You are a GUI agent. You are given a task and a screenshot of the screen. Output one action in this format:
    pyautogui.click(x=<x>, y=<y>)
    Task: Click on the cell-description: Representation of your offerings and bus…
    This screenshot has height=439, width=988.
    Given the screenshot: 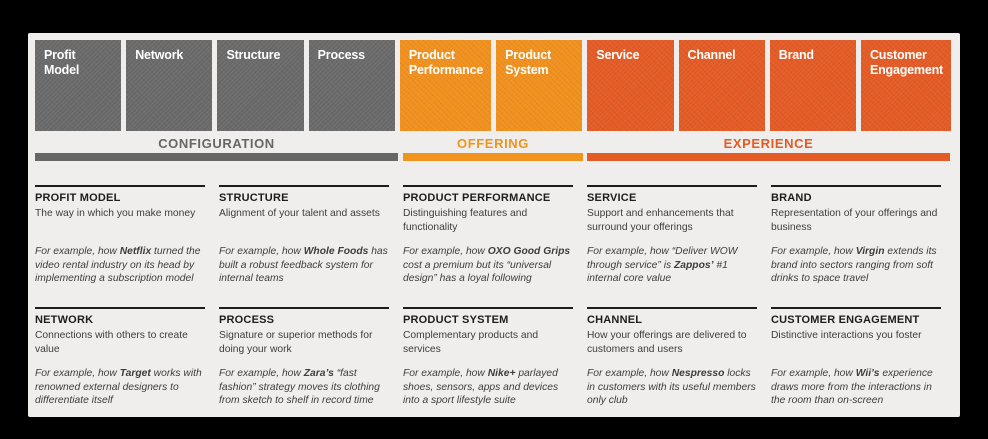 What is the action you would take?
    pyautogui.click(x=854, y=220)
    